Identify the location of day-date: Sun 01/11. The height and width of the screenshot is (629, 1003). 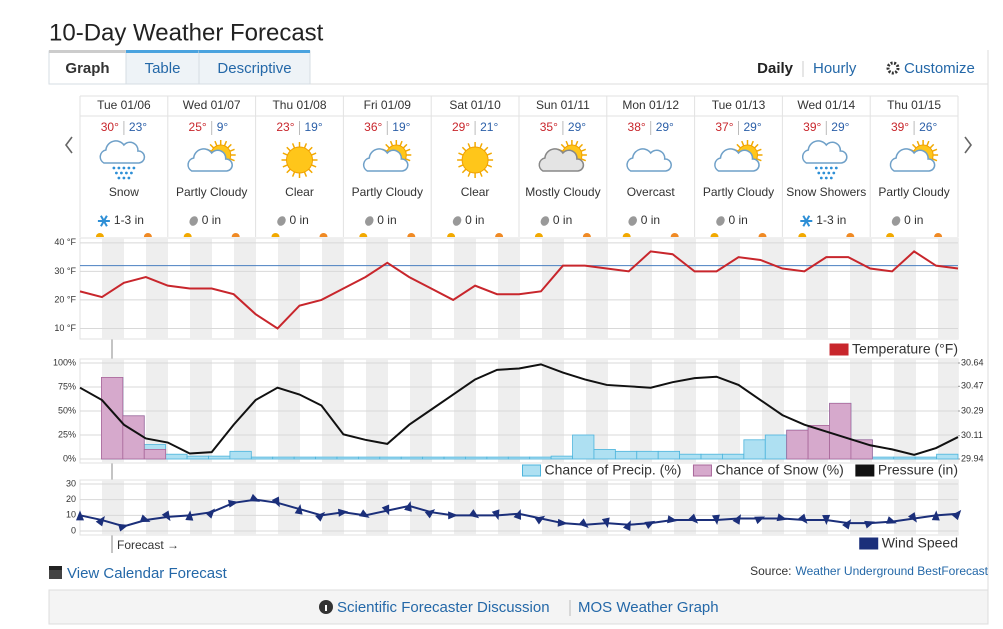
(563, 105).